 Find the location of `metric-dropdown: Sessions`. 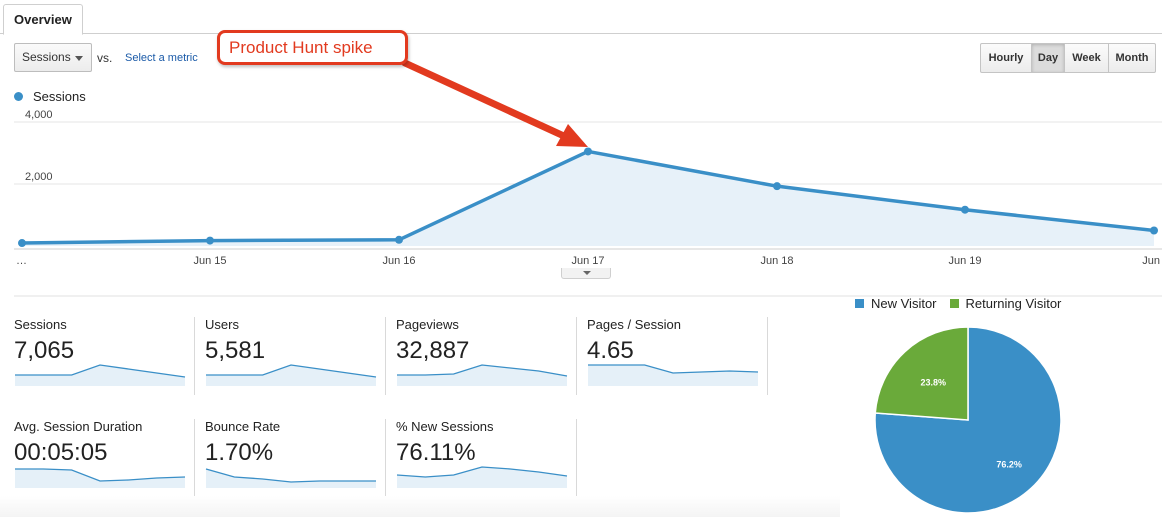

metric-dropdown: Sessions is located at coordinates (53, 57).